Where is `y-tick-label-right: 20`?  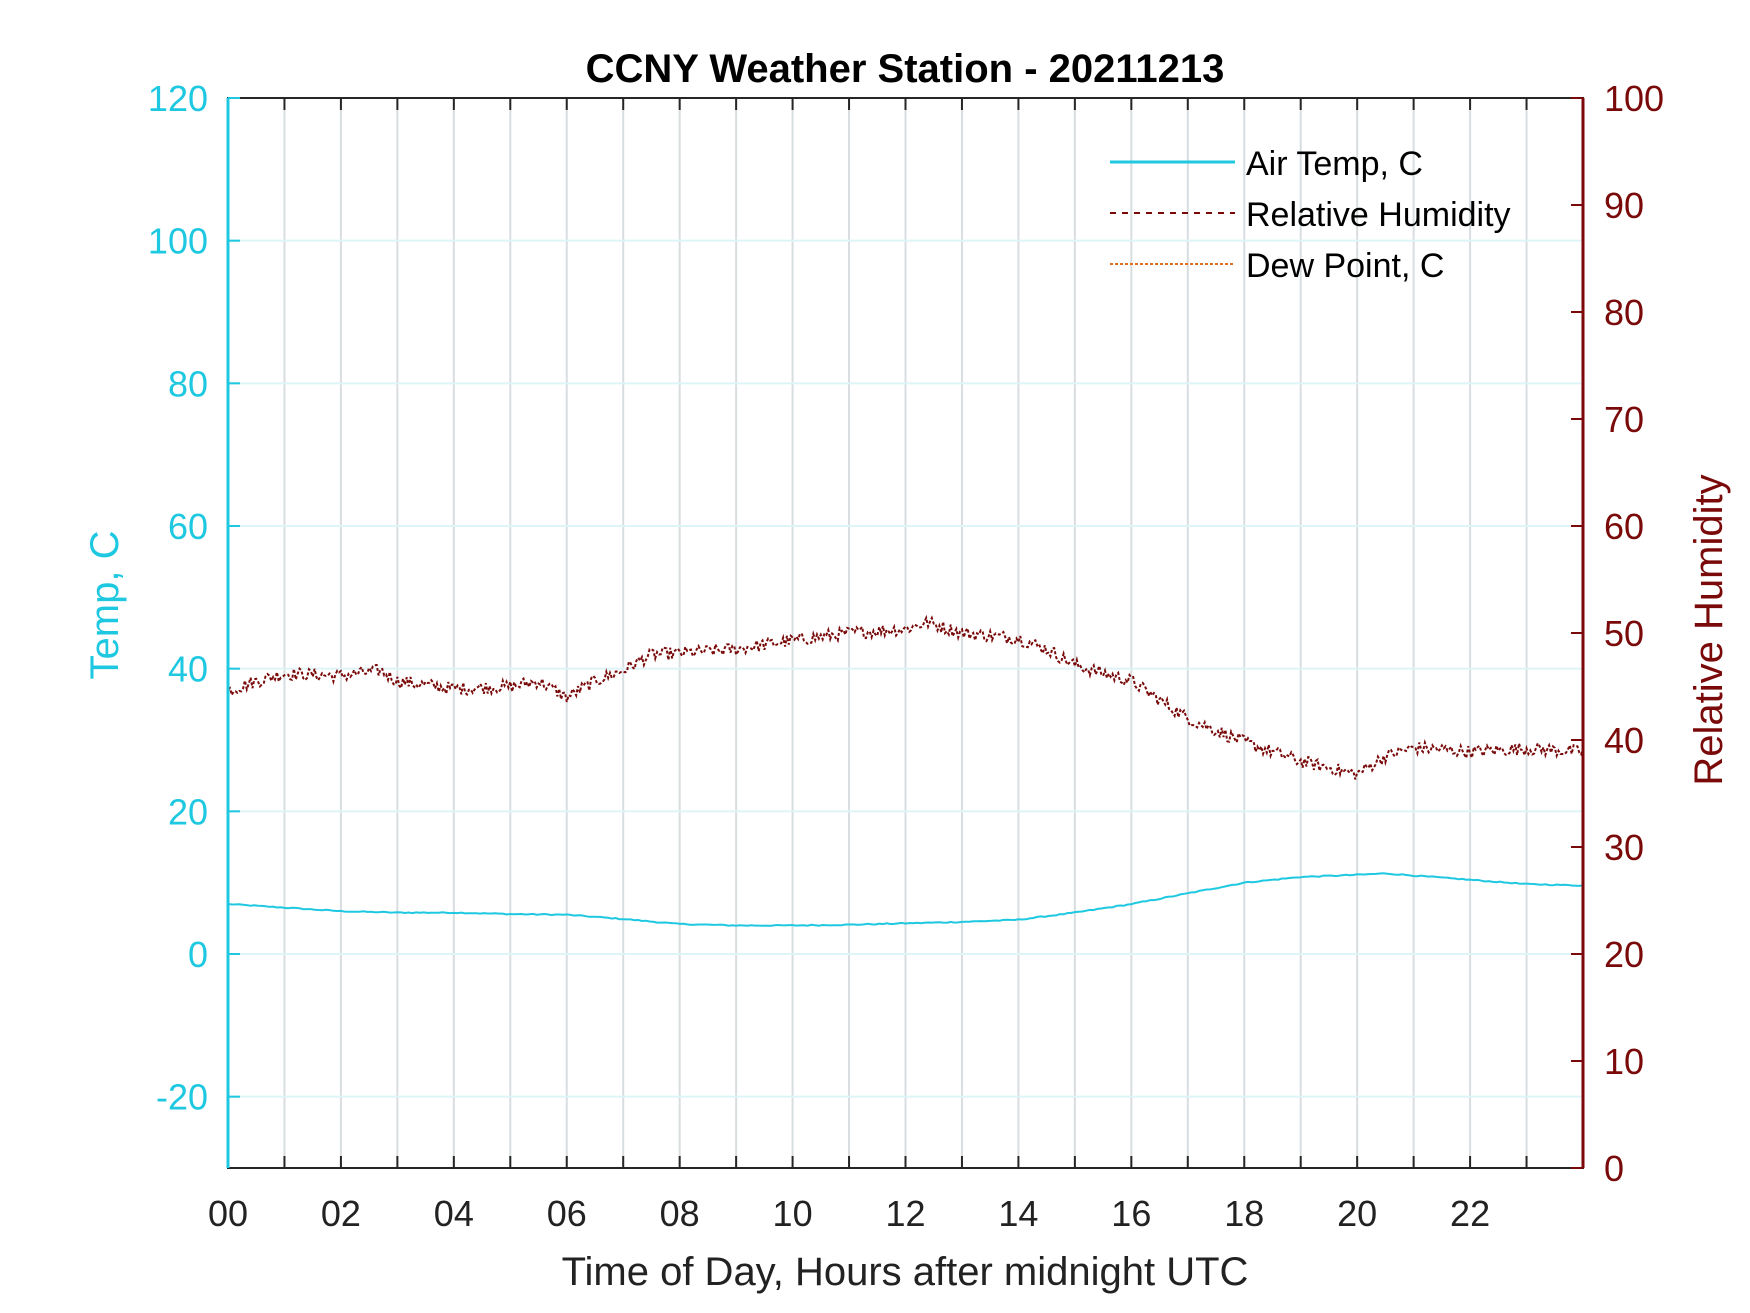 y-tick-label-right: 20 is located at coordinates (1624, 954).